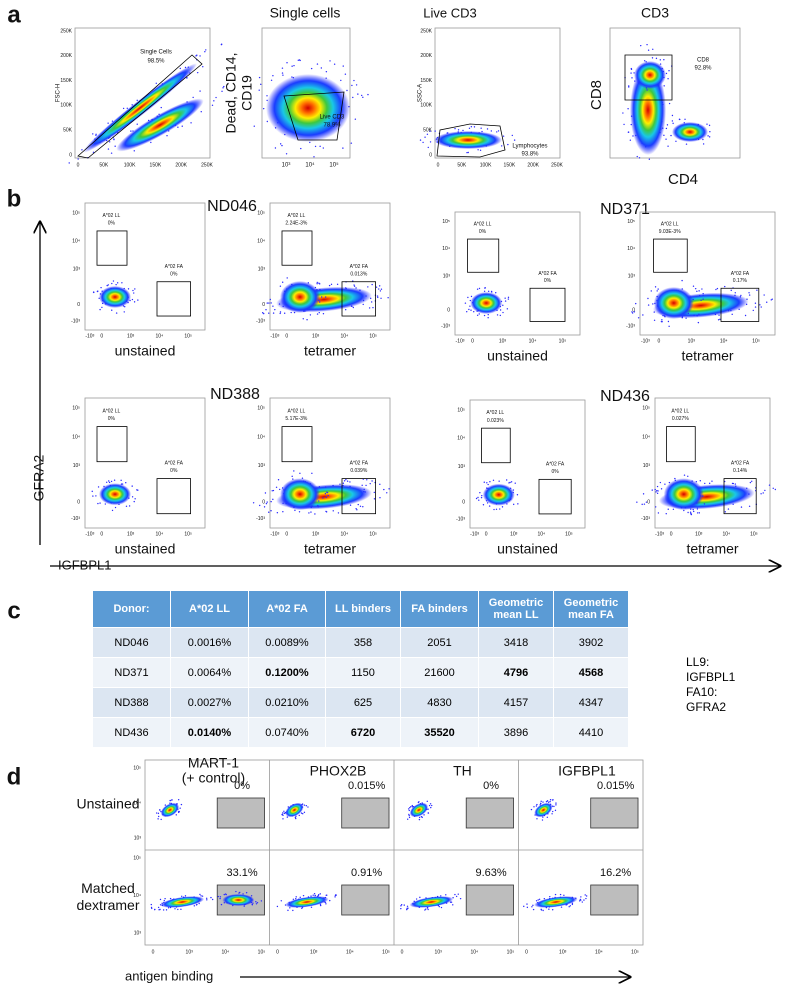 The width and height of the screenshot is (792, 987). Describe the element at coordinates (363, 609) in the screenshot. I see `header-cell: LL binders` at that location.